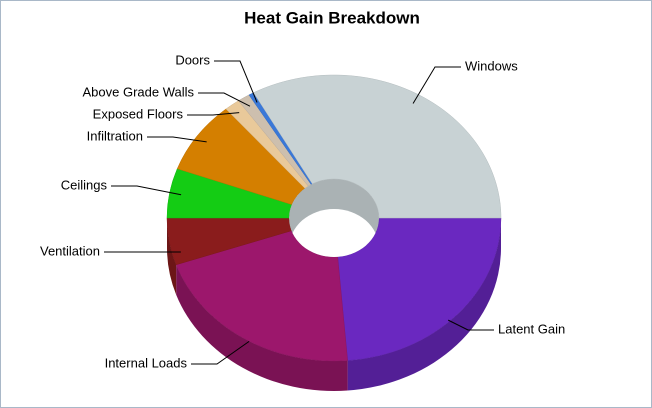 Image resolution: width=652 pixels, height=408 pixels. I want to click on slice-label: Ceilings, so click(84, 184).